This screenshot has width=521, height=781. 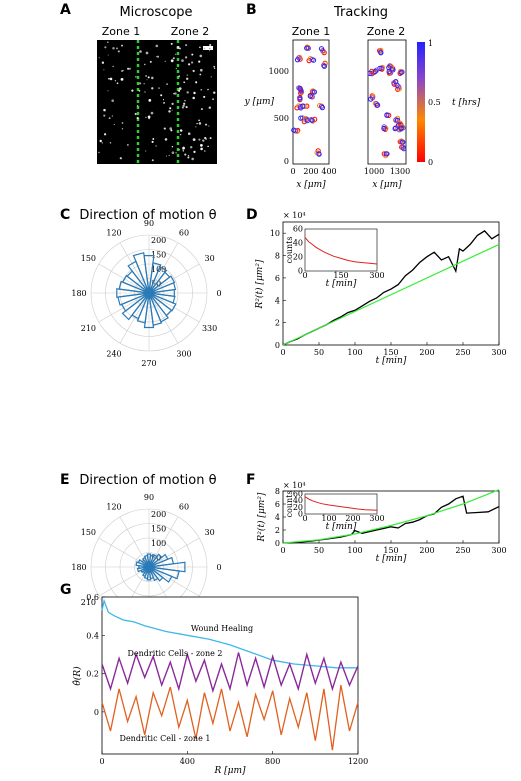 What do you see at coordinates (229, 771) in the screenshot?
I see `chart-g-xlabel: R [μm]` at bounding box center [229, 771].